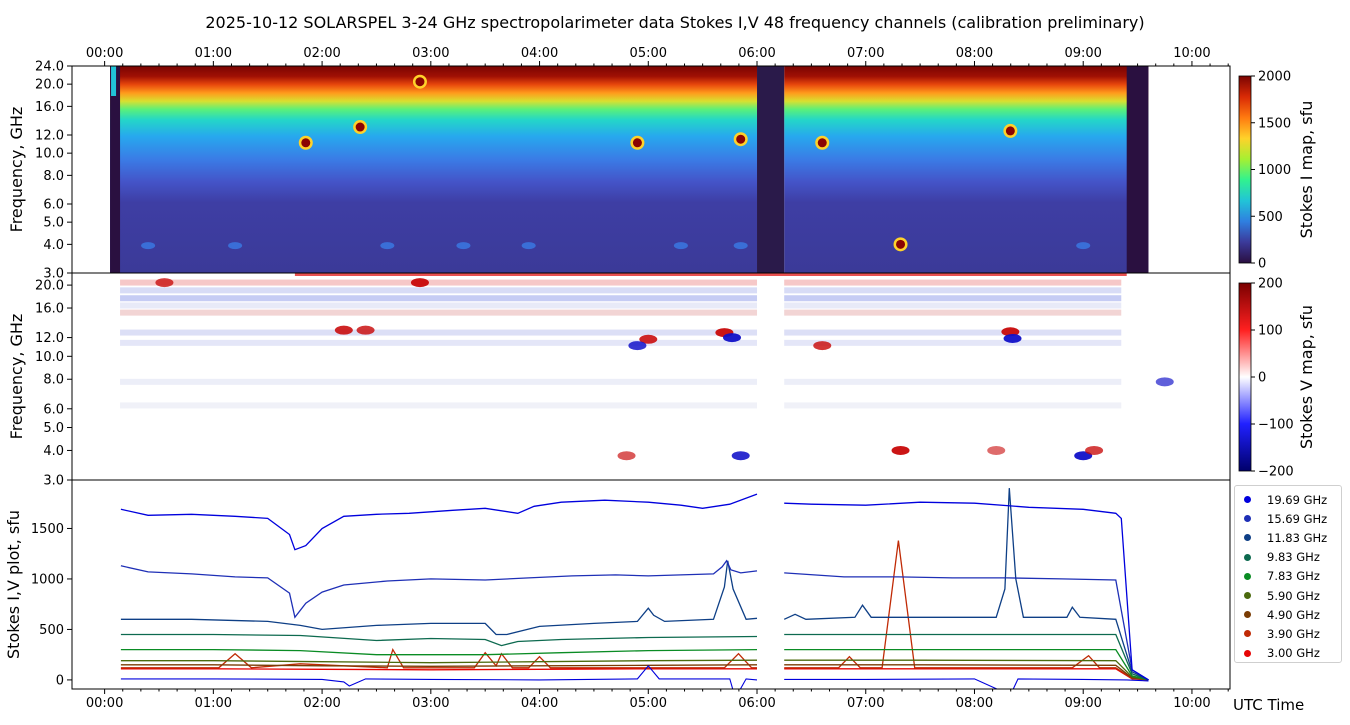  I want to click on y-tick-label: 1000, so click(47, 579).